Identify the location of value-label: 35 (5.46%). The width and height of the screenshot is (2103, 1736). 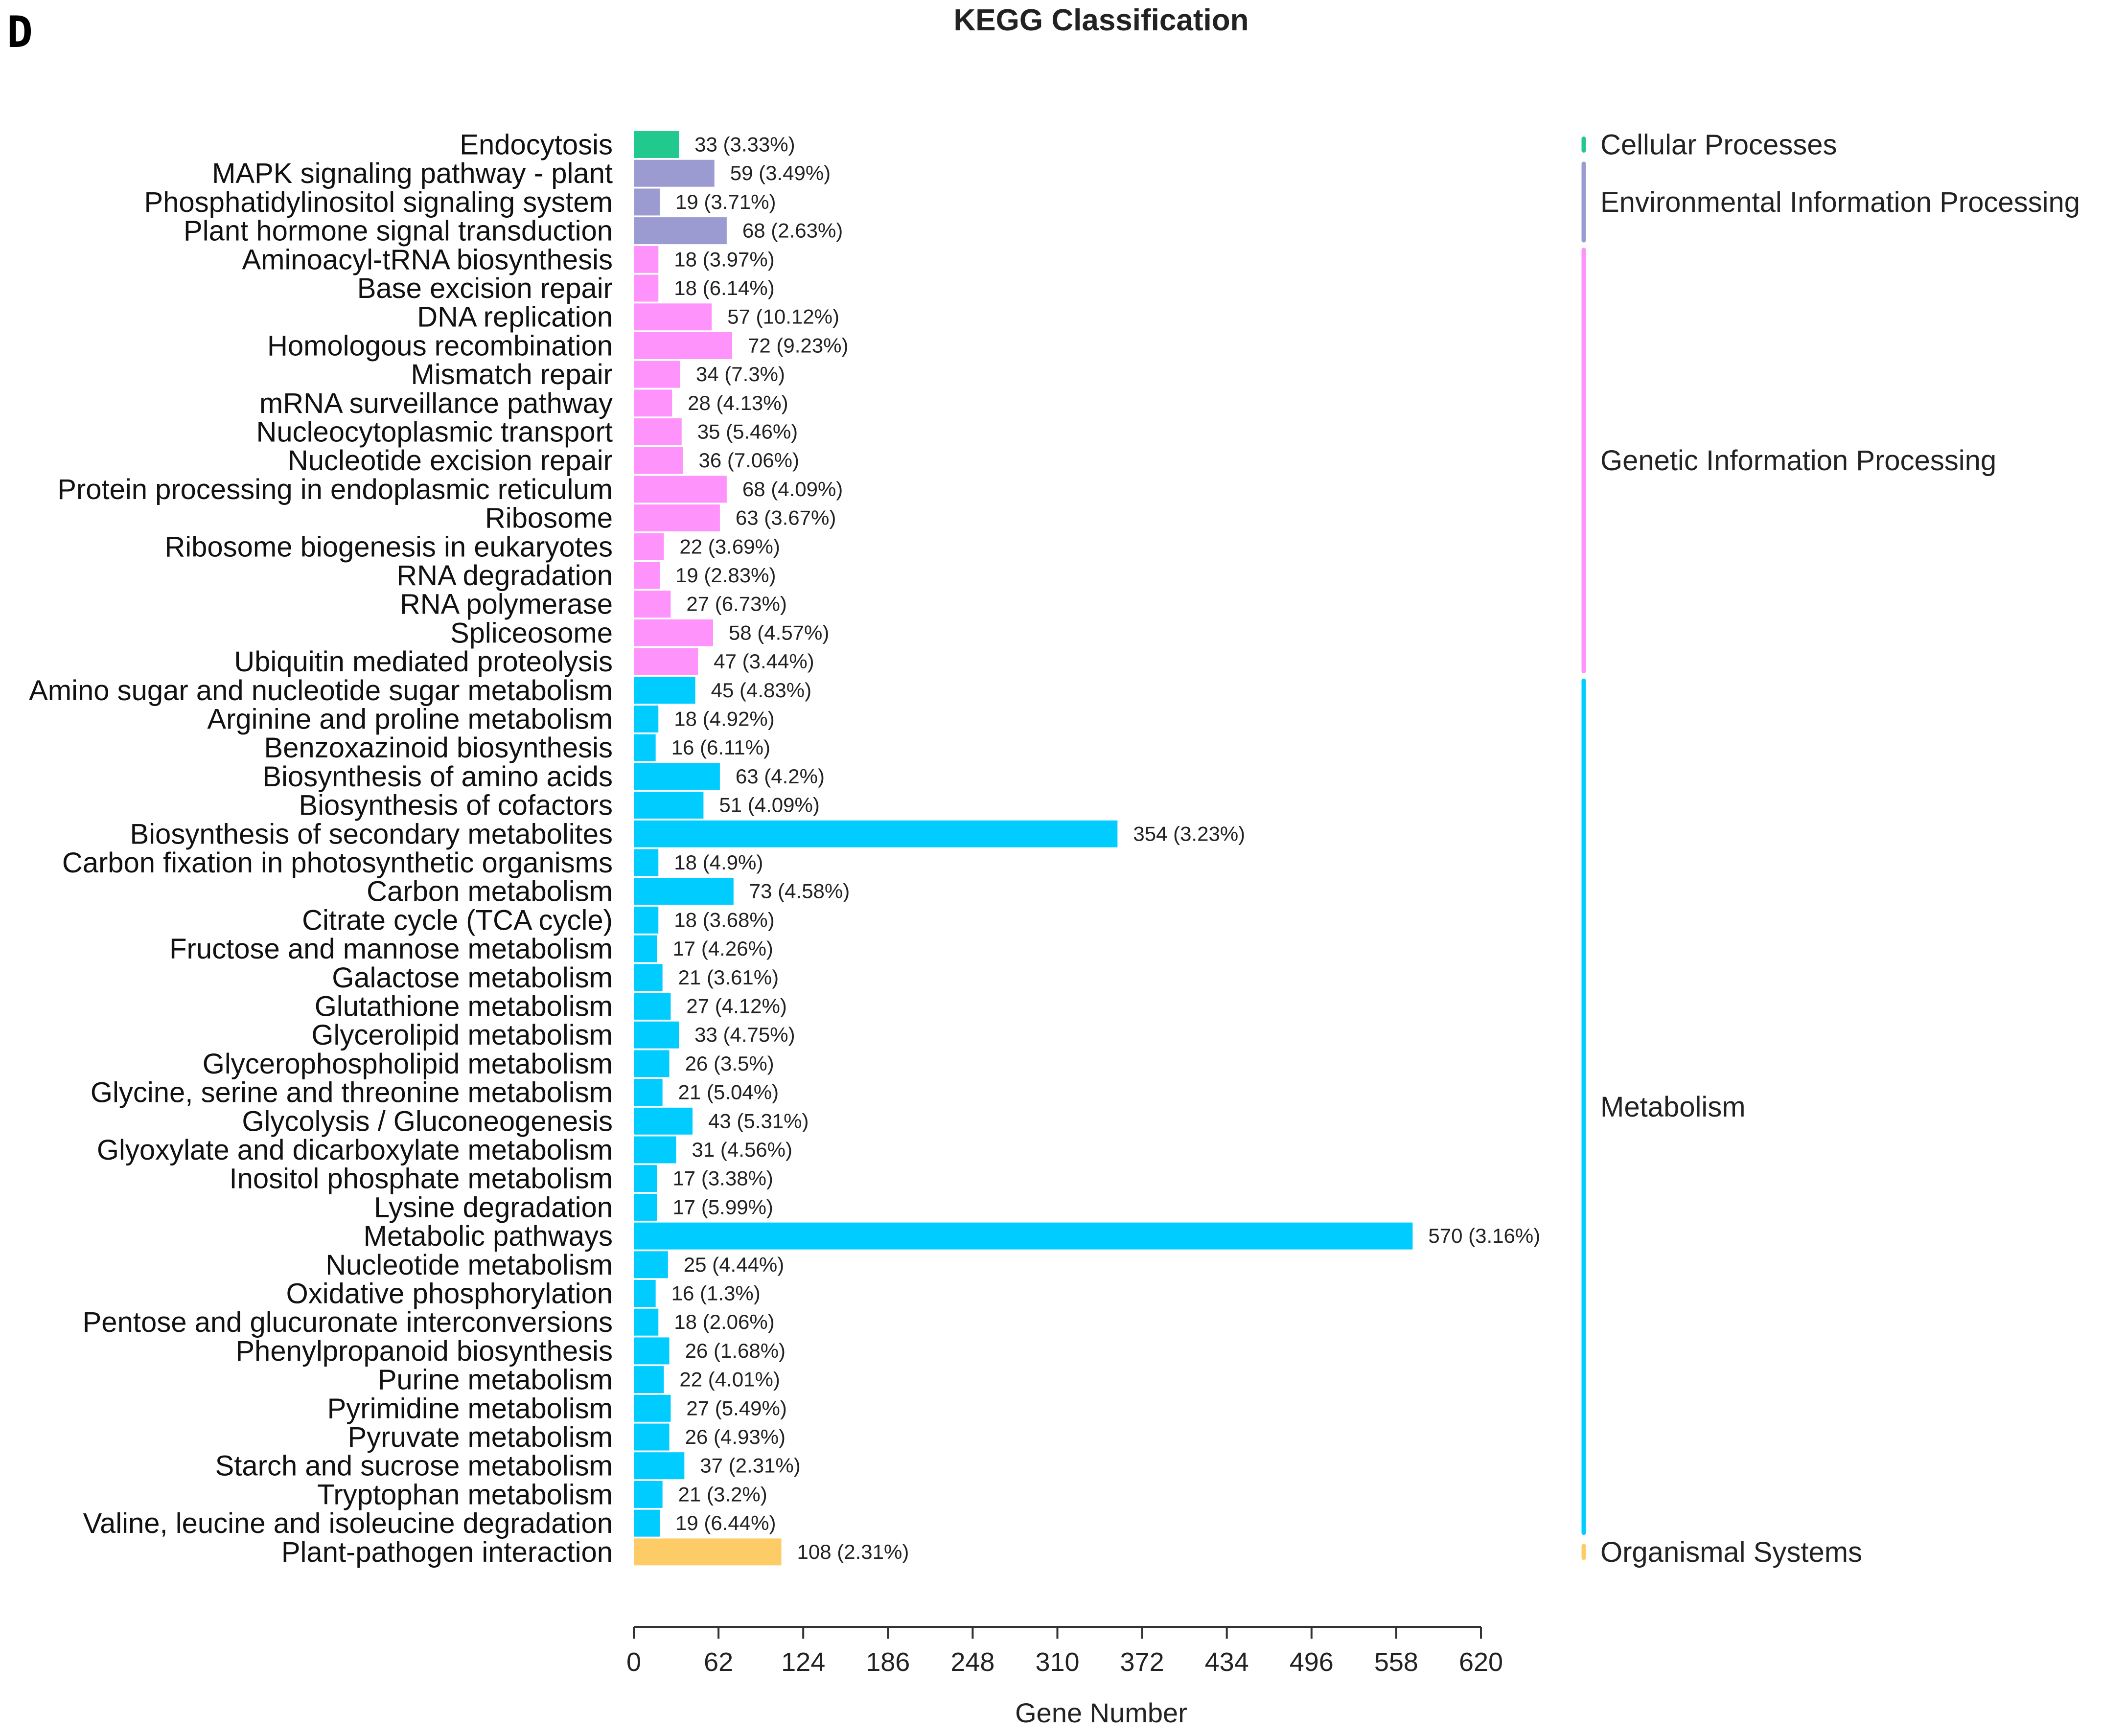
(747, 432).